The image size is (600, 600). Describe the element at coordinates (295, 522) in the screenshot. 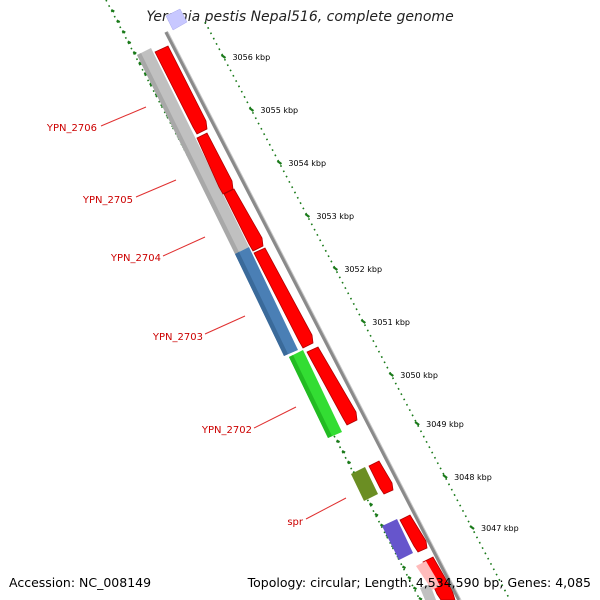

I see `gene-label: spr` at that location.